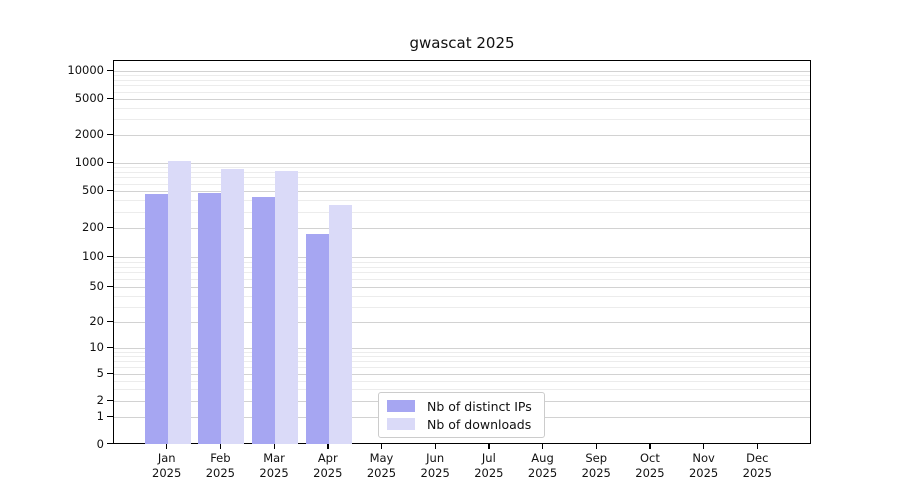 The height and width of the screenshot is (500, 900). What do you see at coordinates (317, 338) in the screenshot?
I see `bar-ips-apr` at bounding box center [317, 338].